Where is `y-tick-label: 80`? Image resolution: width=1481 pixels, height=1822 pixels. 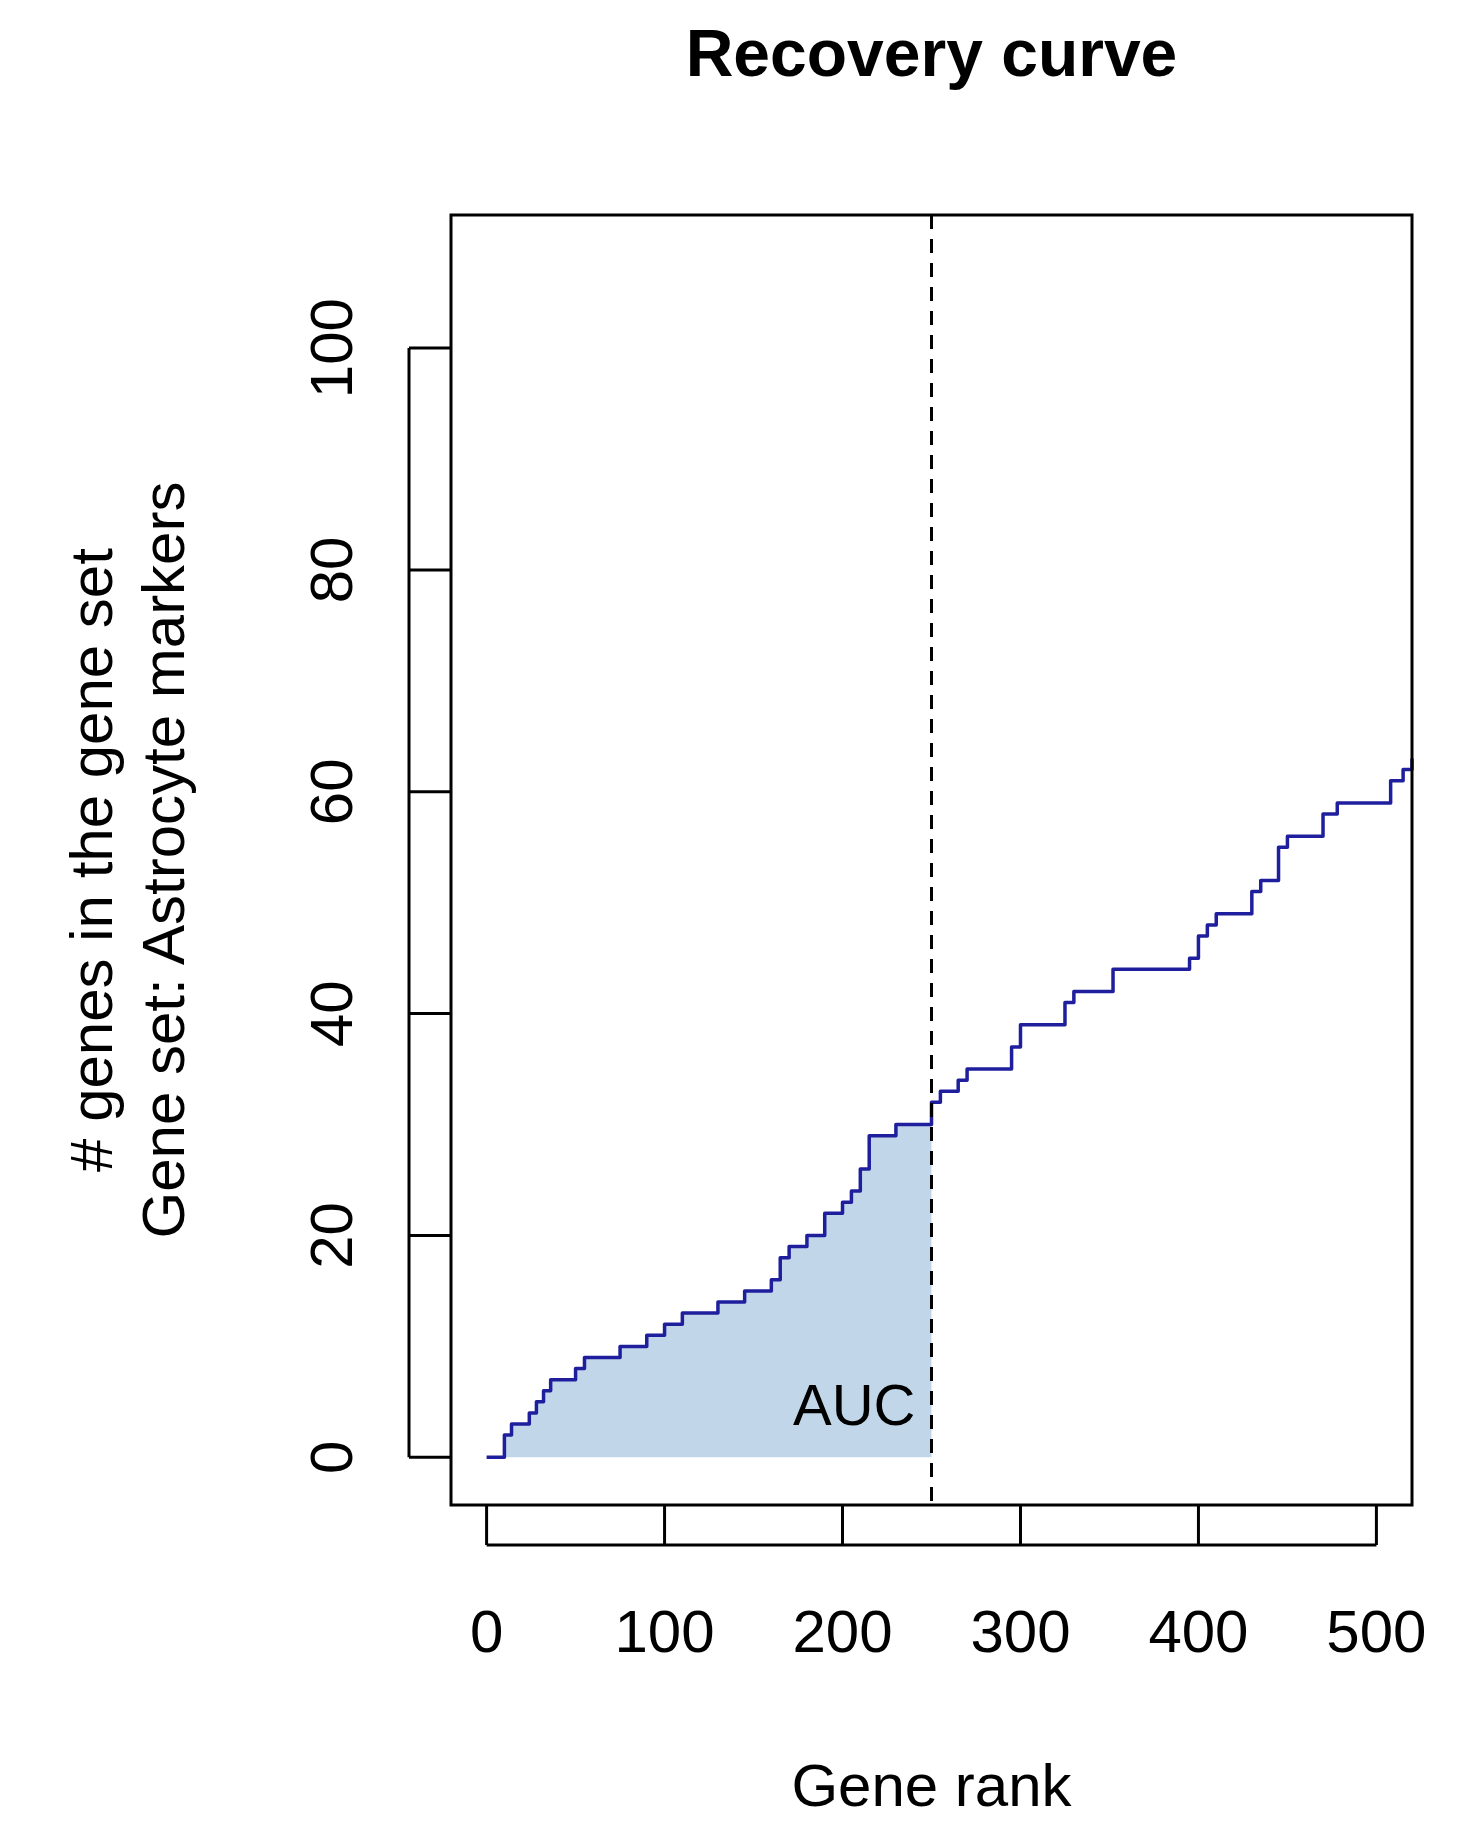
y-tick-label: 80 is located at coordinates (331, 570).